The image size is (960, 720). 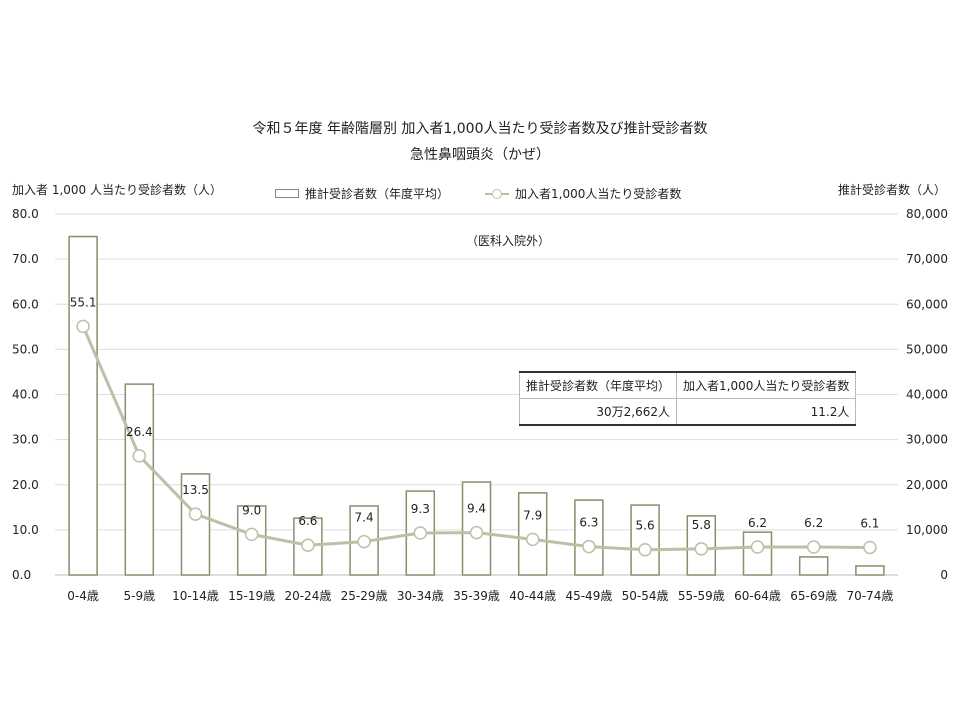 What do you see at coordinates (307, 521) in the screenshot?
I see `data-label: 6.6` at bounding box center [307, 521].